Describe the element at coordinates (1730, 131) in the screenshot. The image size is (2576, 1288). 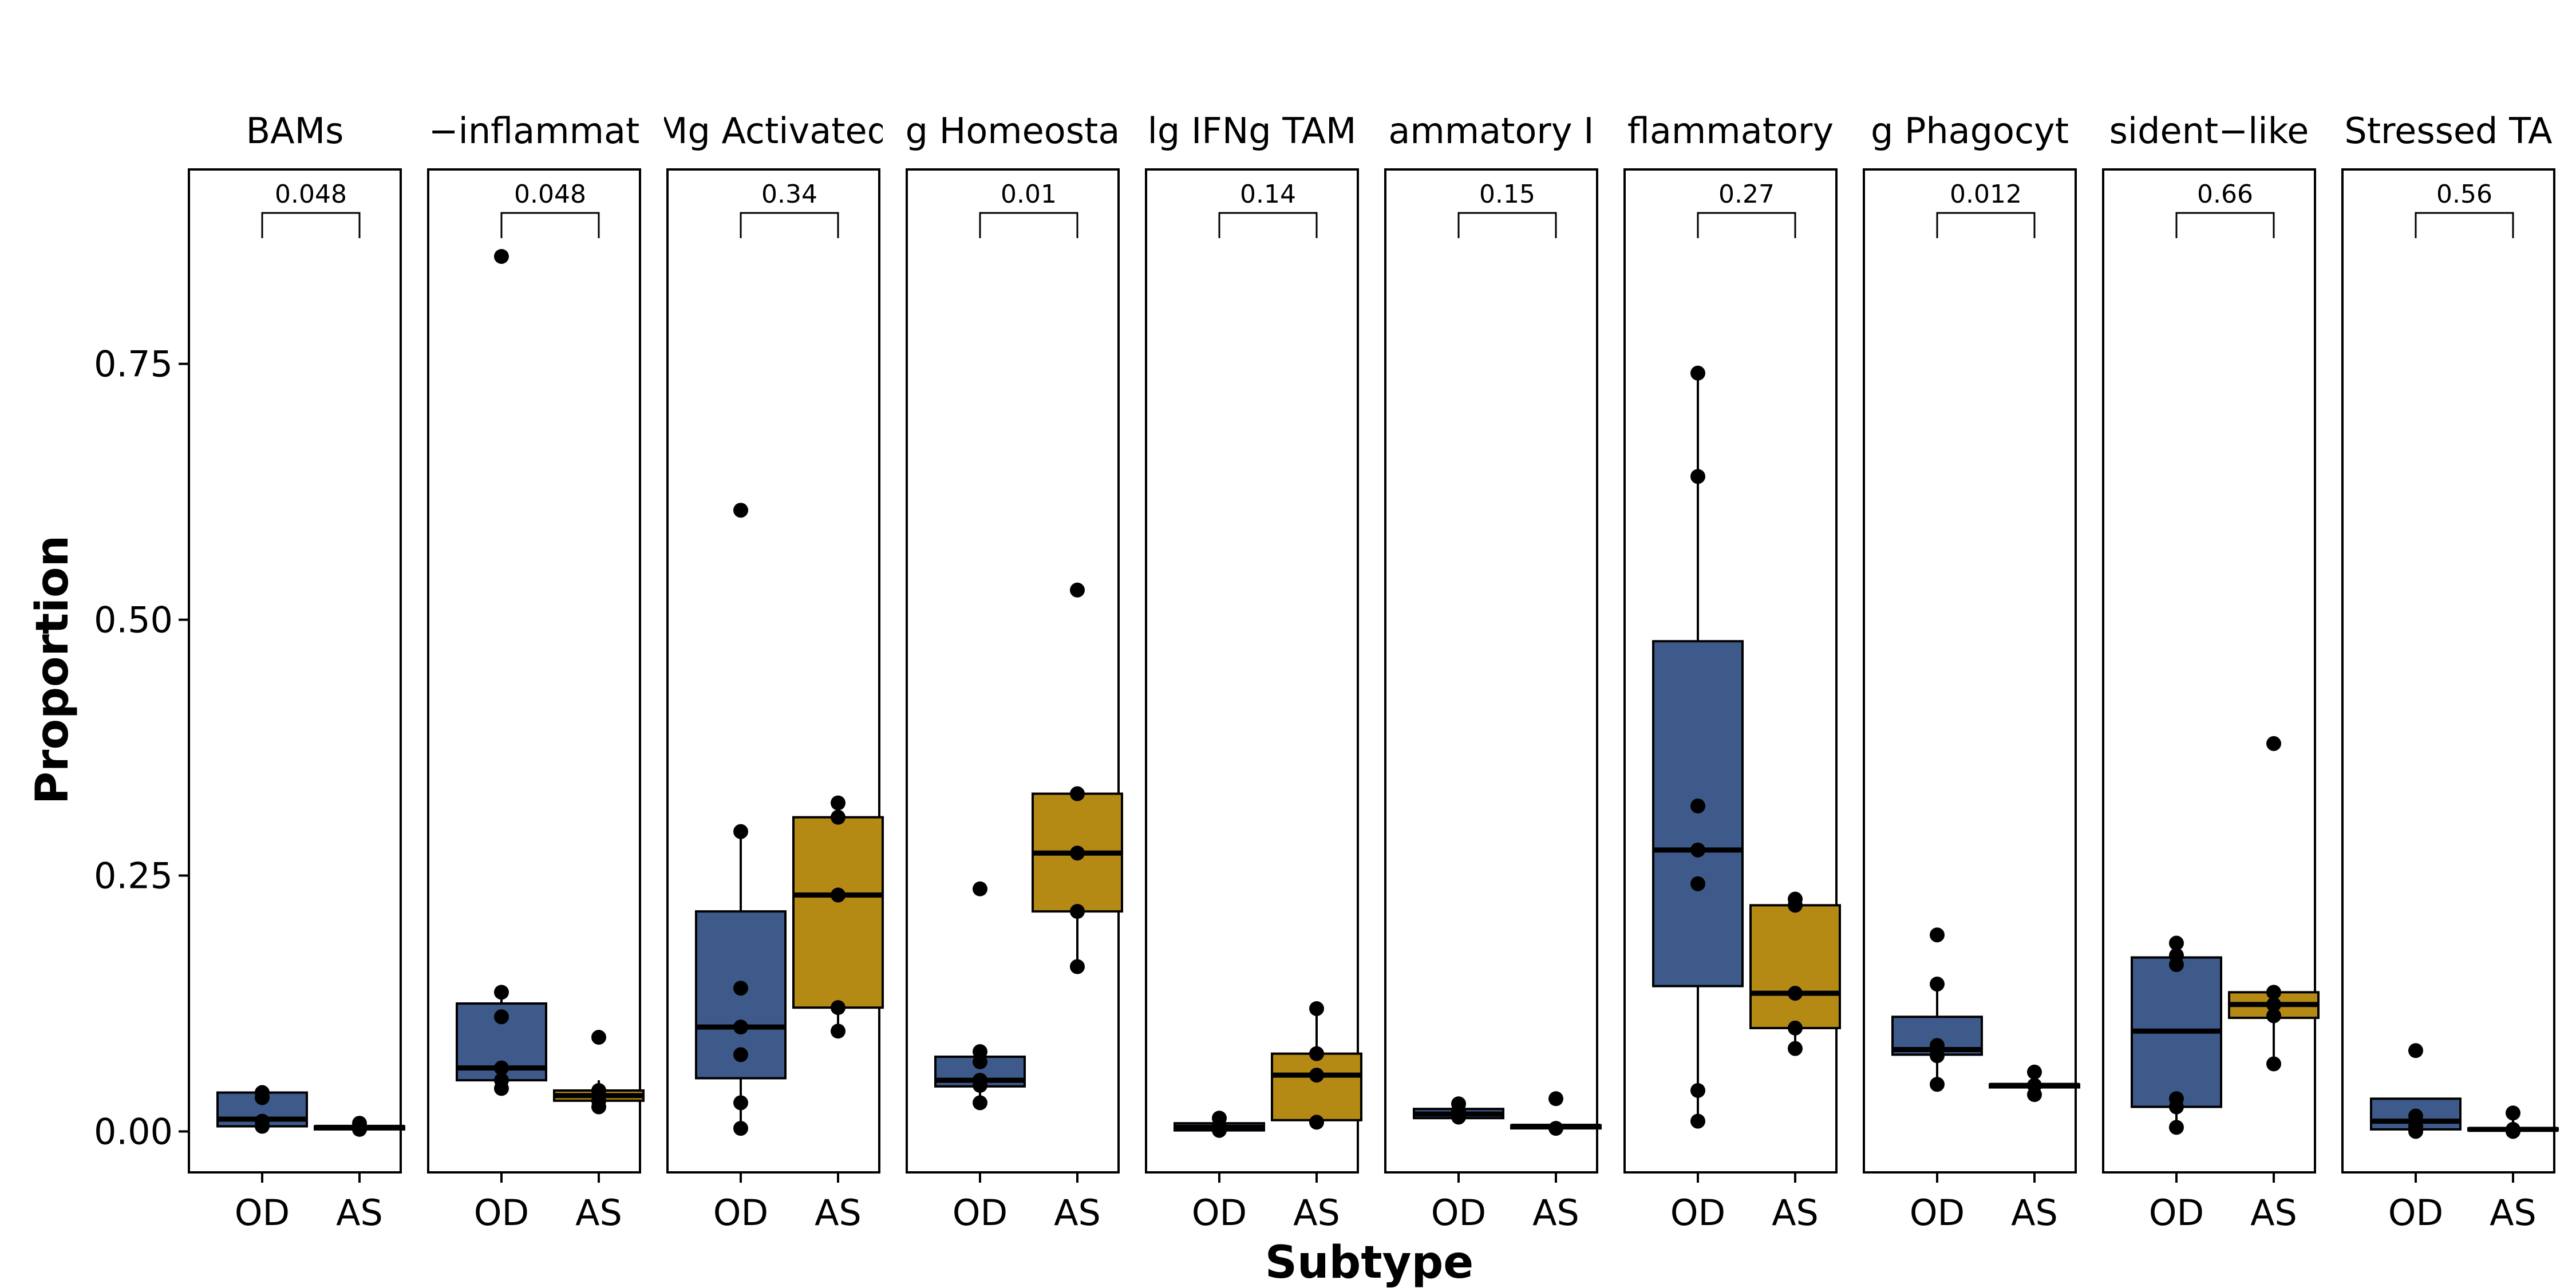
I see `facet-title: flammatory` at that location.